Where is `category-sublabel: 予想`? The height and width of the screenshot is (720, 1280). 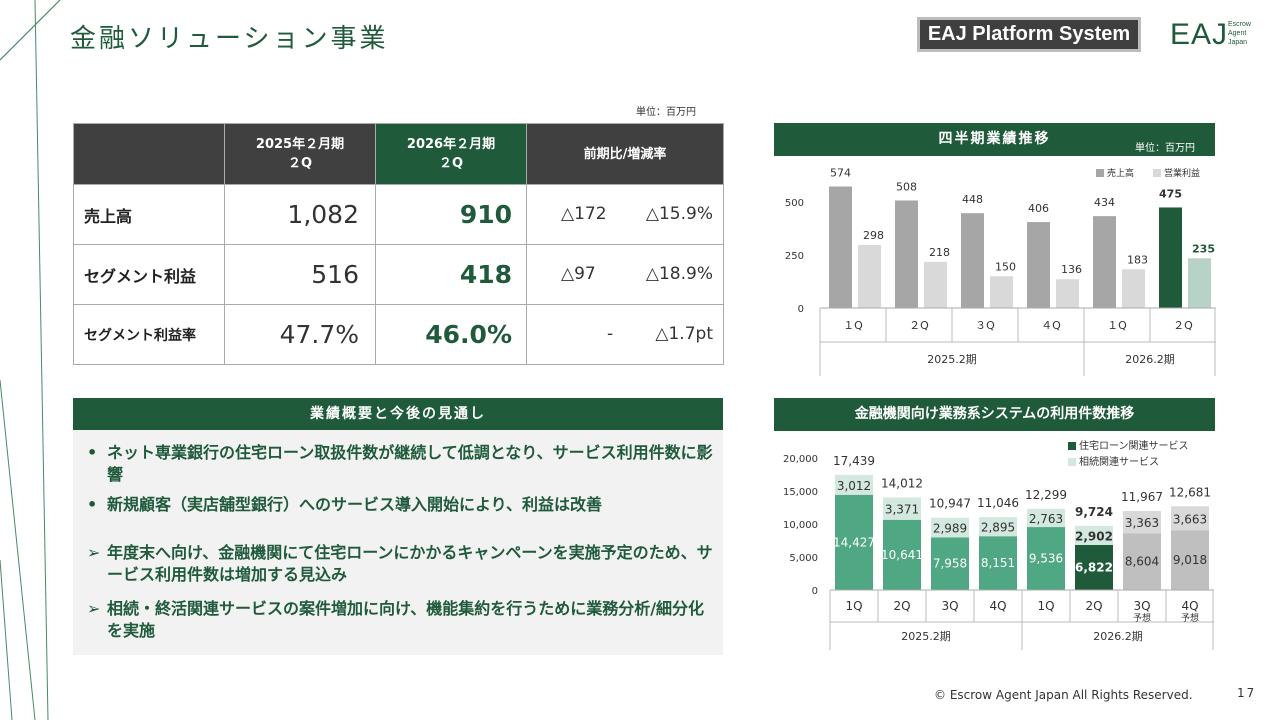
category-sublabel: 予想 is located at coordinates (1142, 618).